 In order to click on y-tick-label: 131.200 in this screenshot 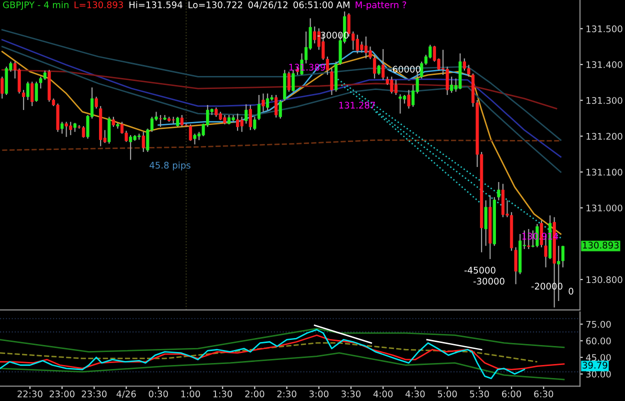, I will do `click(604, 136)`.